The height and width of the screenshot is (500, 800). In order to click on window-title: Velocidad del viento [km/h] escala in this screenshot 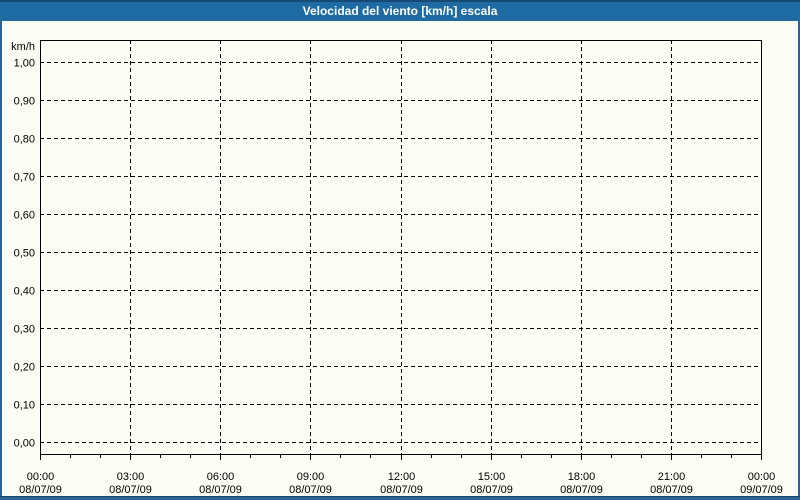, I will do `click(400, 11)`.